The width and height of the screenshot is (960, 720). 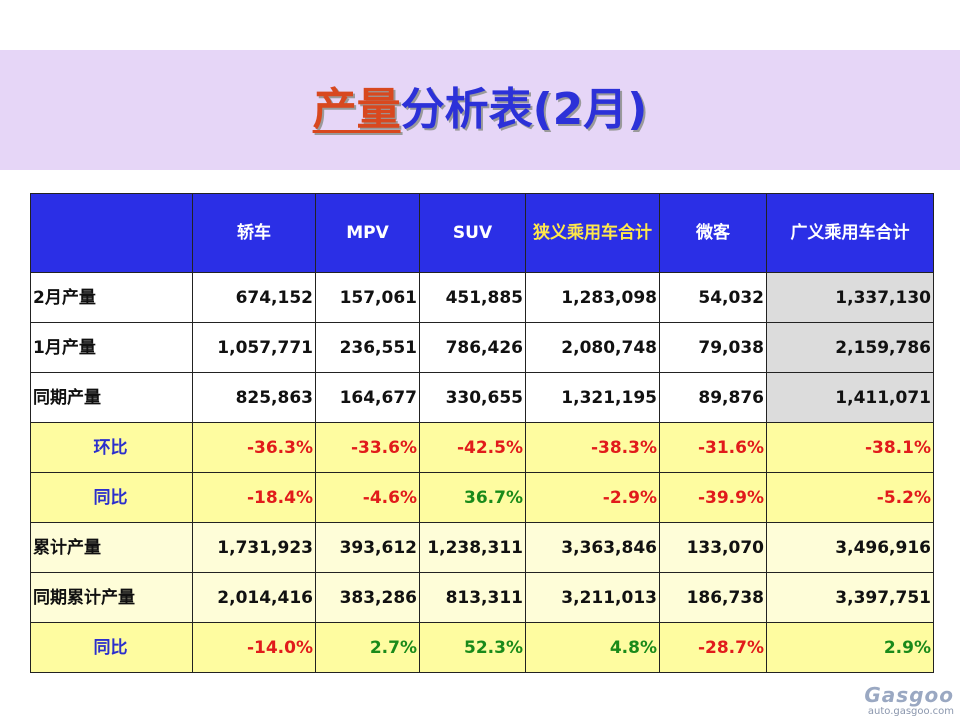 I want to click on column-header: SUV, so click(x=472, y=233).